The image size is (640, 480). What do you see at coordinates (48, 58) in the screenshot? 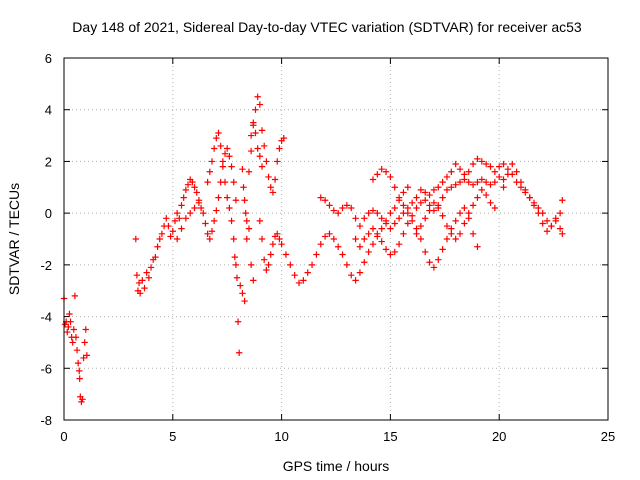
I see `y-tick-label: 6` at bounding box center [48, 58].